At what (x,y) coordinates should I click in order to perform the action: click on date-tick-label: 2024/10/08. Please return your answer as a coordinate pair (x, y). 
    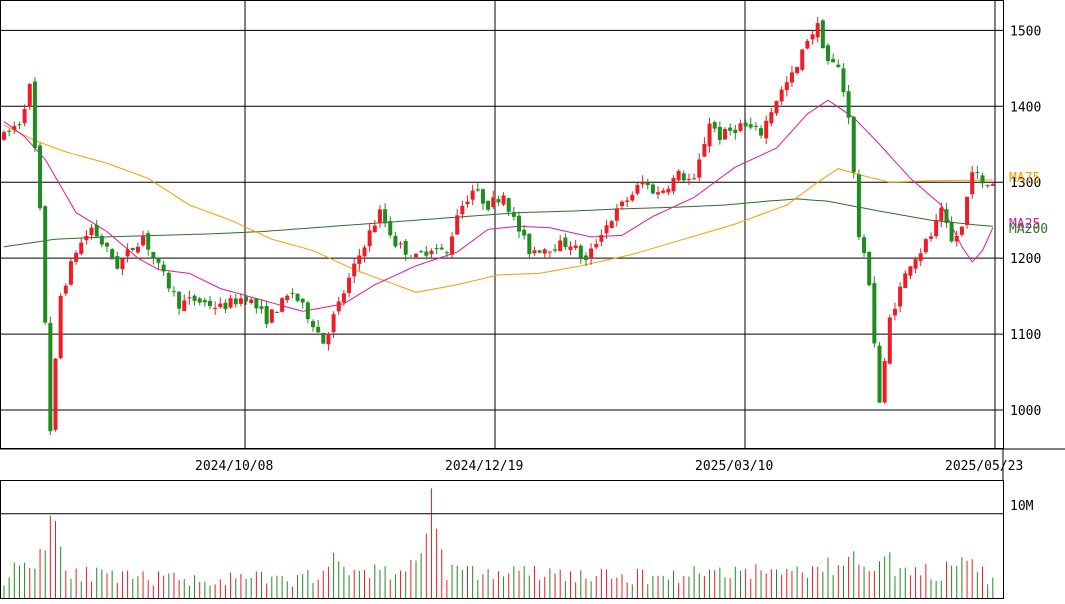
    Looking at the image, I should click on (234, 466).